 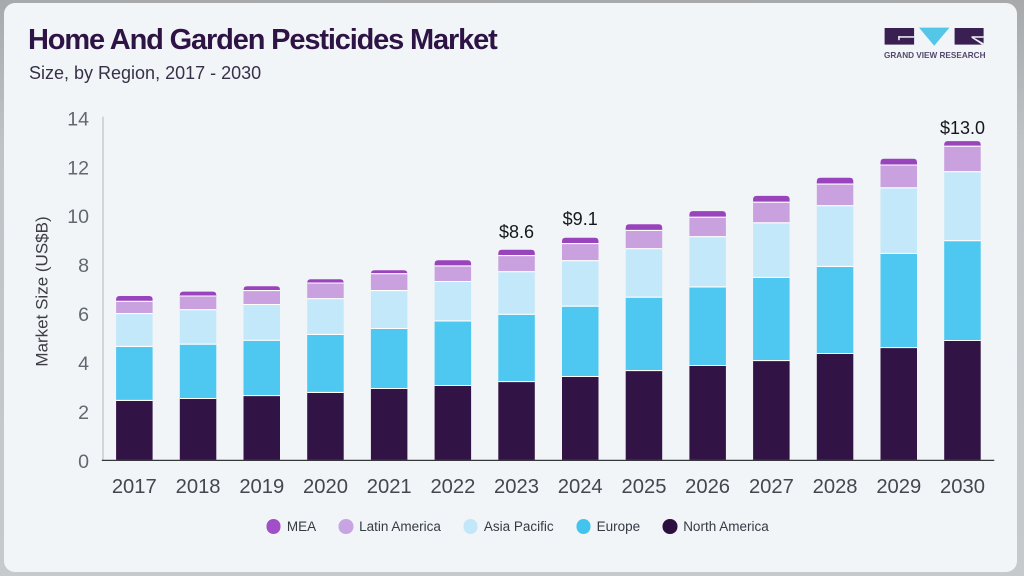 What do you see at coordinates (580, 219) in the screenshot?
I see `svg-text: $9.1` at bounding box center [580, 219].